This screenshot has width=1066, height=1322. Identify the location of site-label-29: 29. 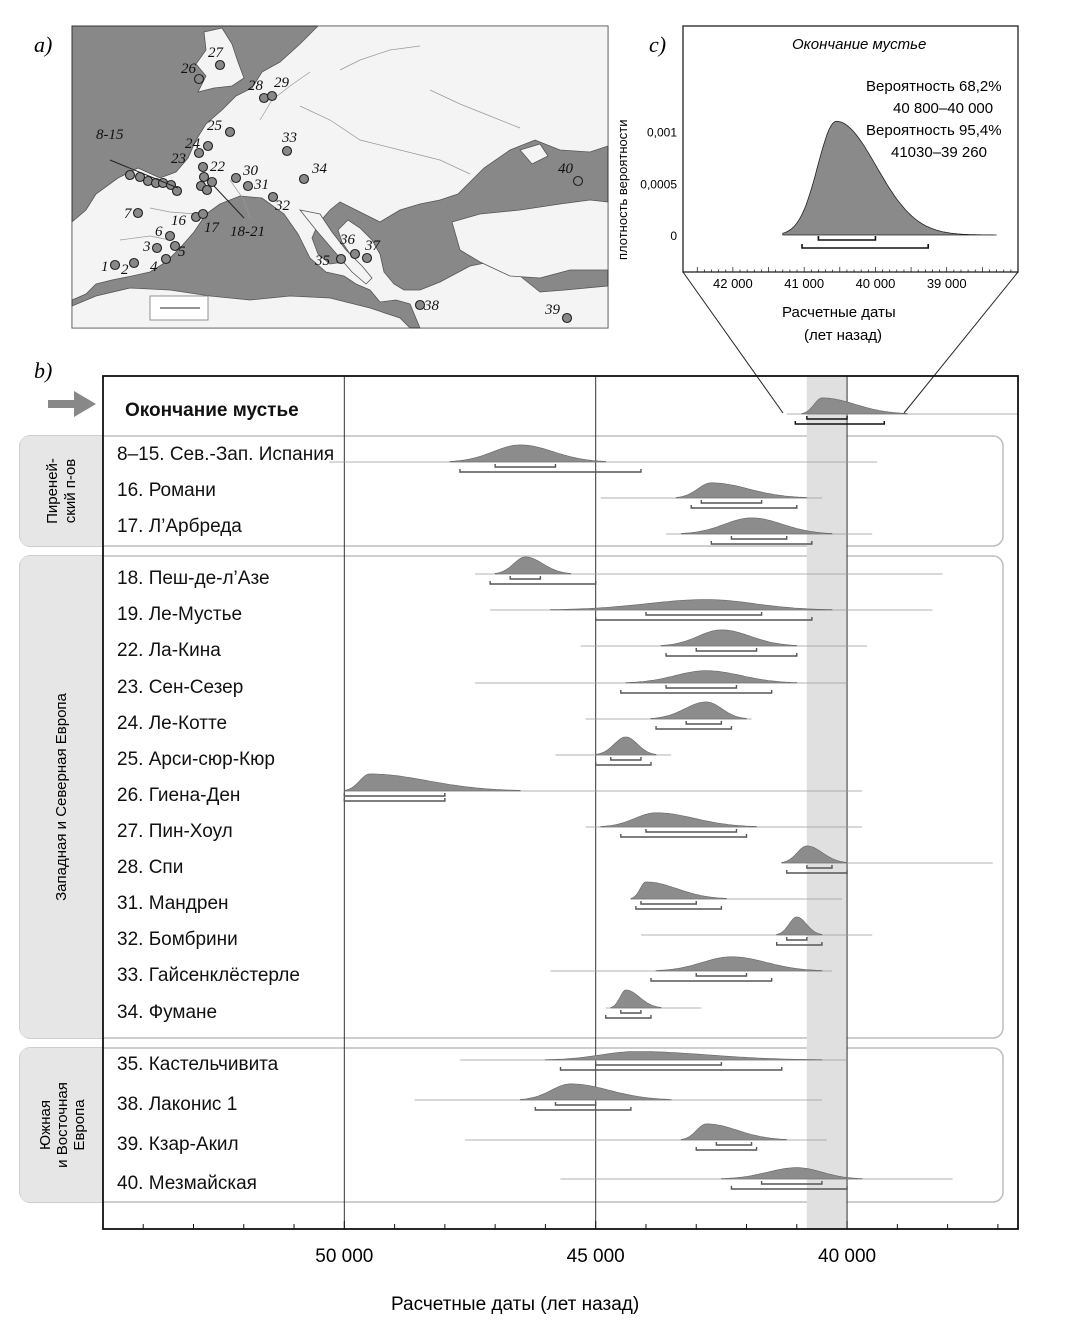
(282, 83).